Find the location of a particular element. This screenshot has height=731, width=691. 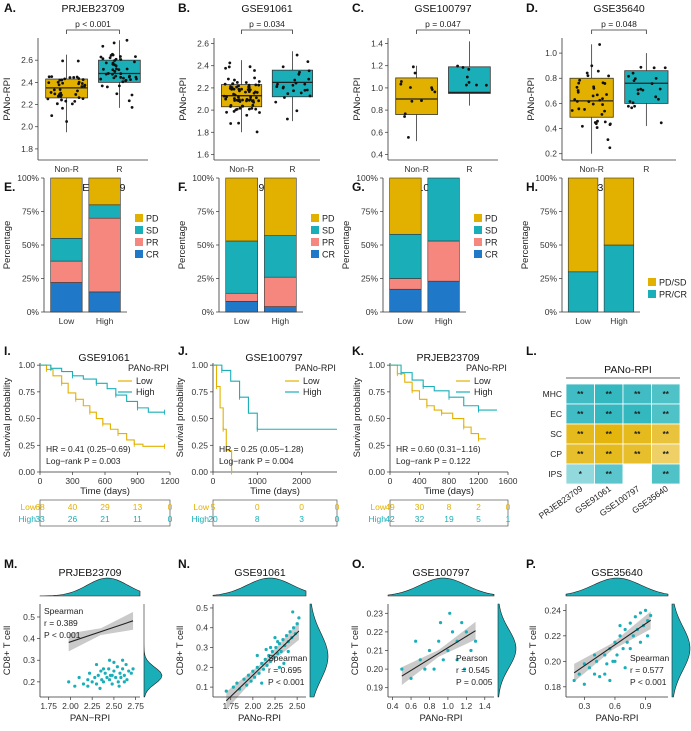

legend-swatch-PR is located at coordinates (139, 242).